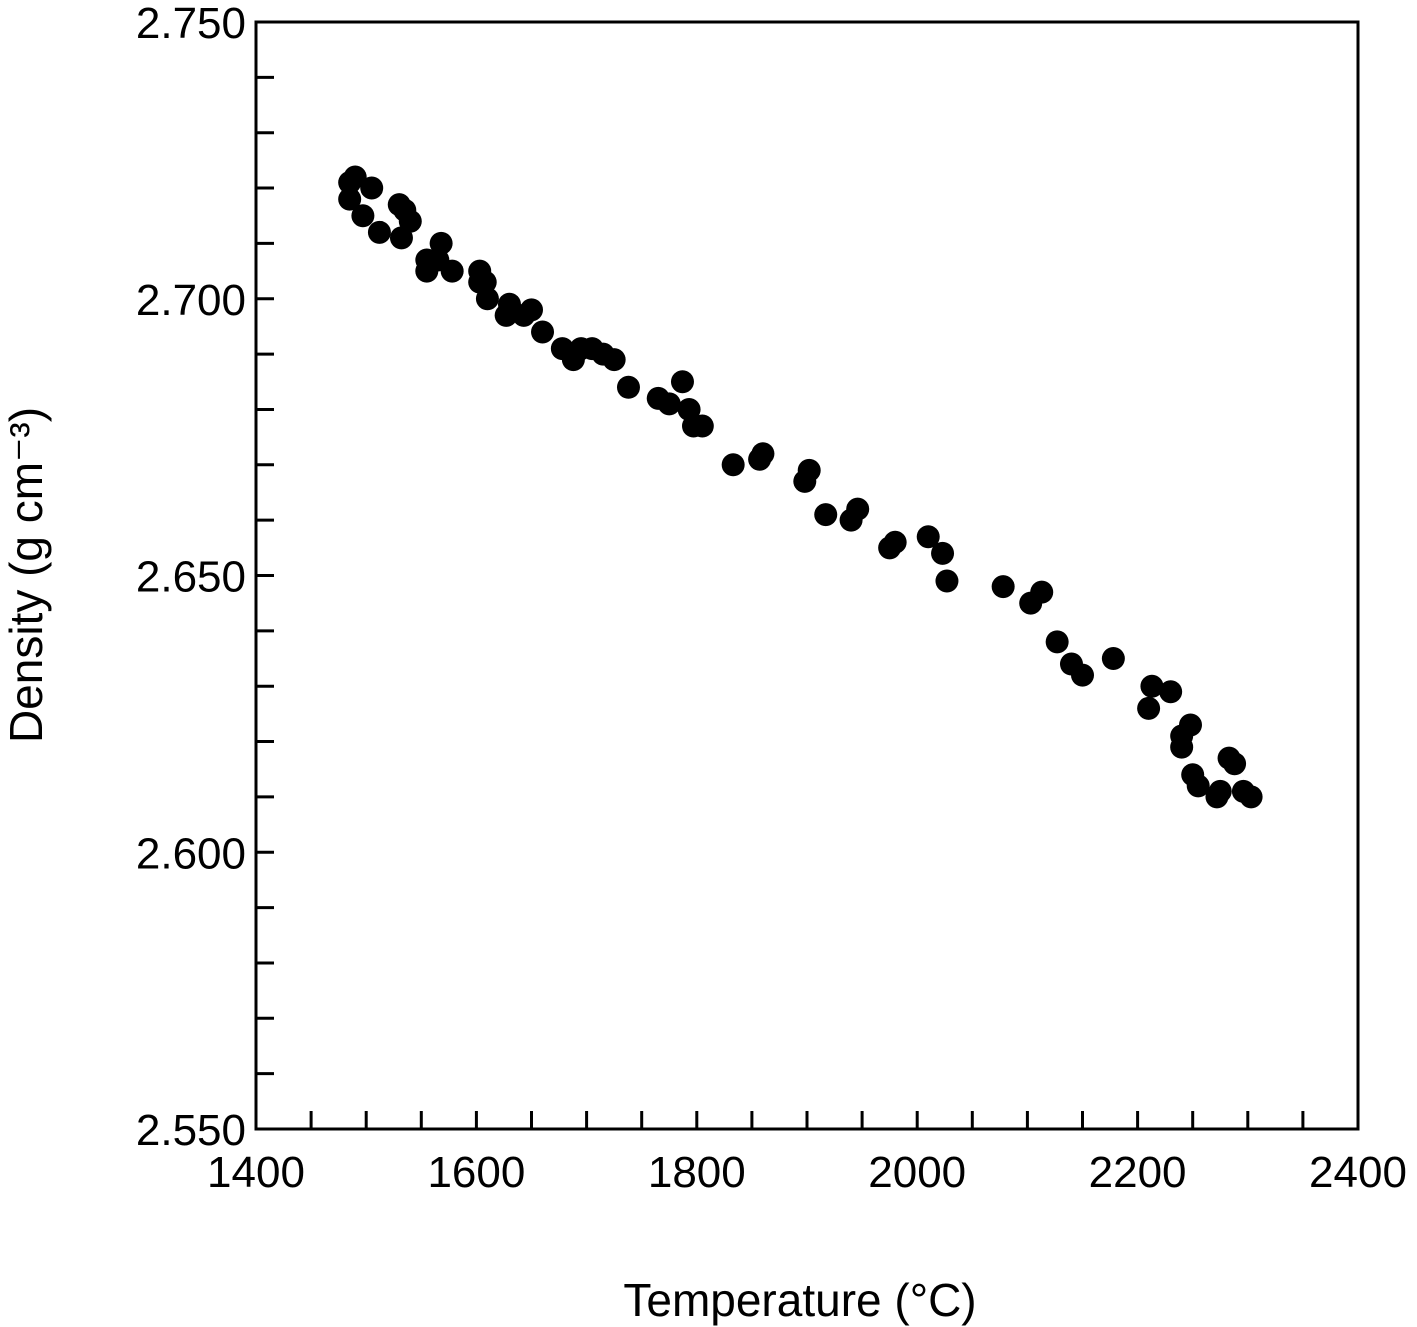  What do you see at coordinates (191, 1130) in the screenshot?
I see `y-tick-label: 2.550` at bounding box center [191, 1130].